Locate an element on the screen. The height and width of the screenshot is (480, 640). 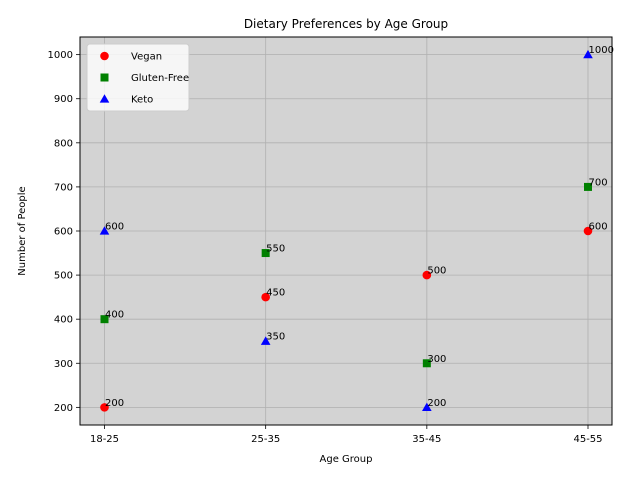
y-tick-label: 1000 is located at coordinates (60, 55).